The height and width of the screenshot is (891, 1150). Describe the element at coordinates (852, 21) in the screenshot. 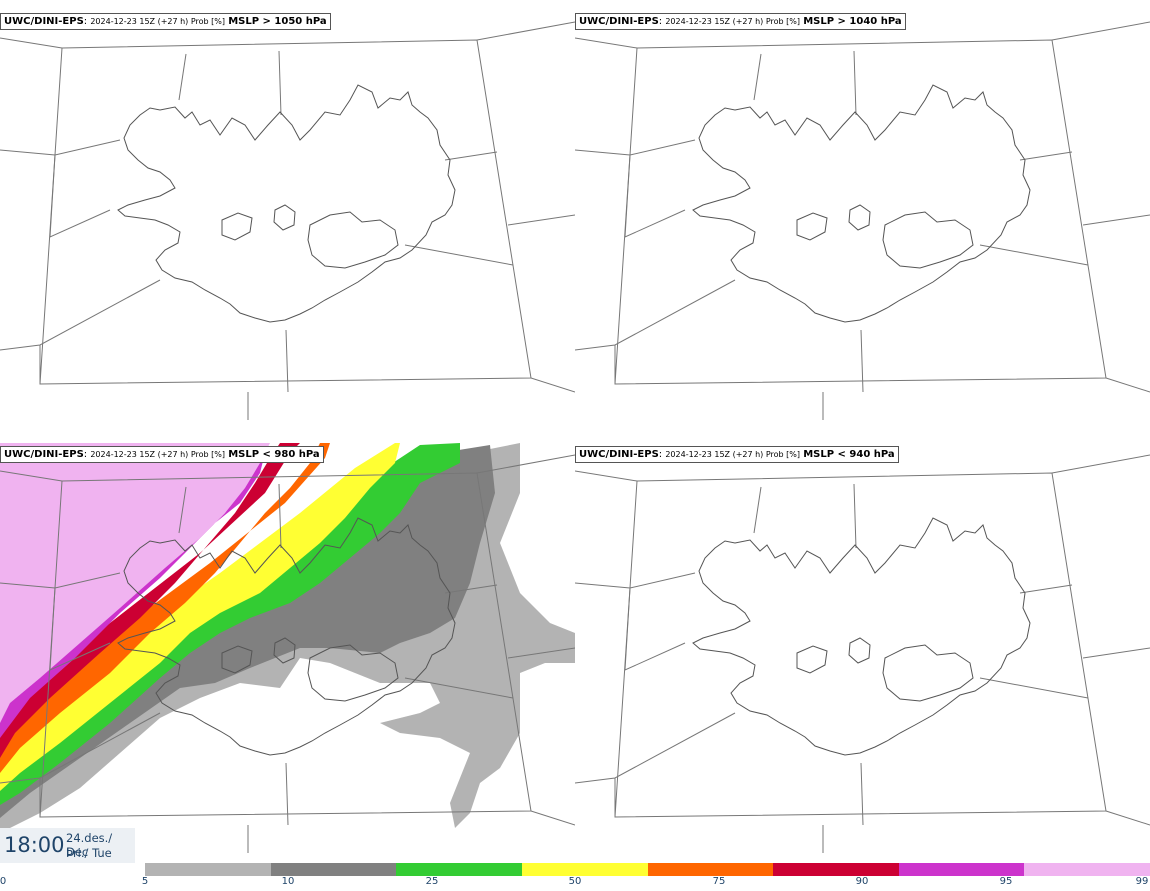

I see `parameter-label: MSLP > 1040 hPa` at that location.